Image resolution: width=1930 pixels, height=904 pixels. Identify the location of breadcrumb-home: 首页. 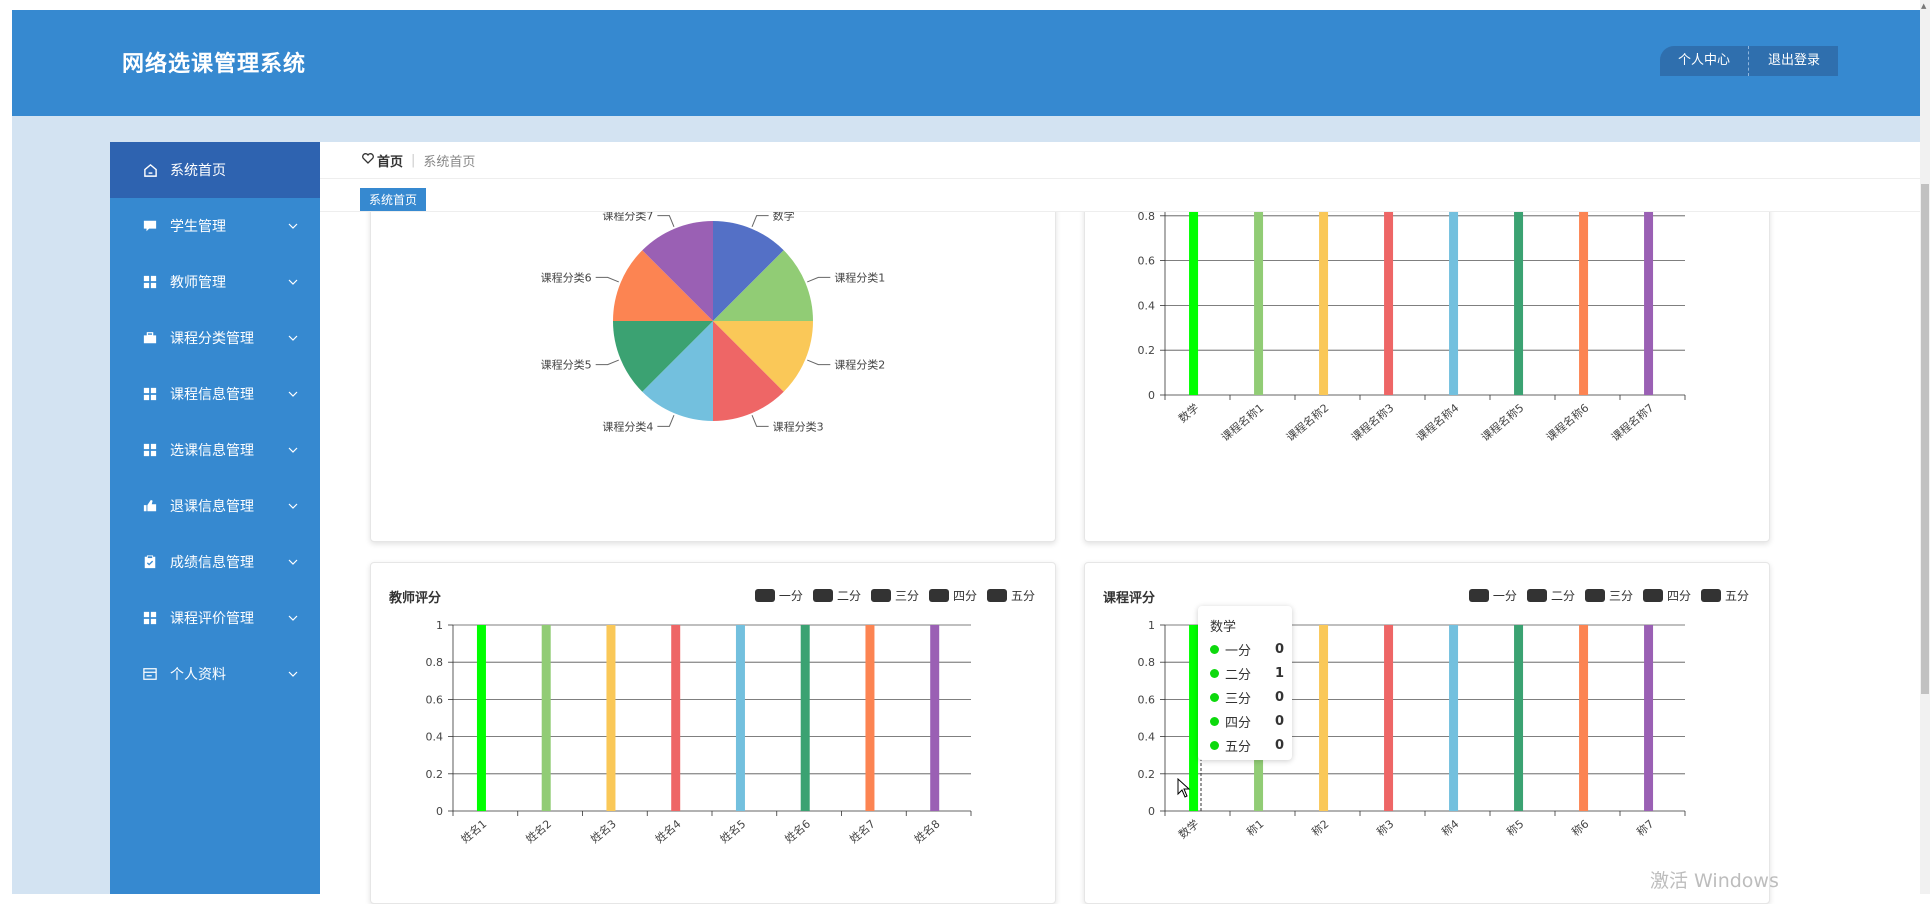
(382, 160).